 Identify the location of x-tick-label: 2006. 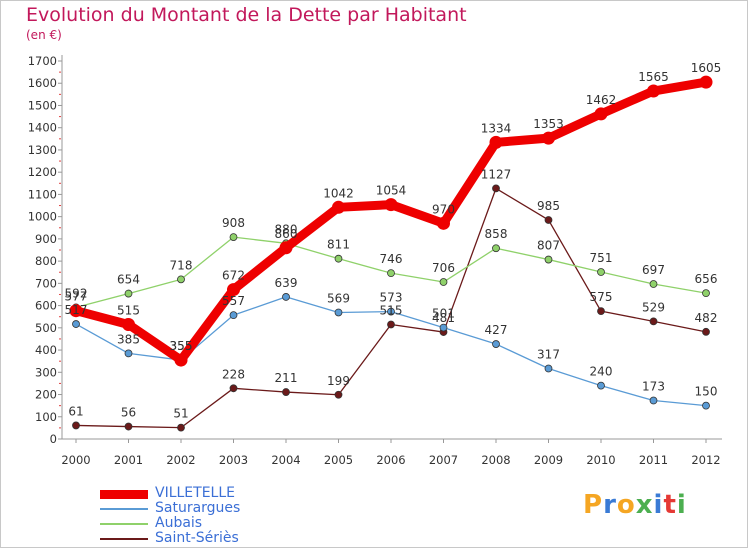
(390, 460).